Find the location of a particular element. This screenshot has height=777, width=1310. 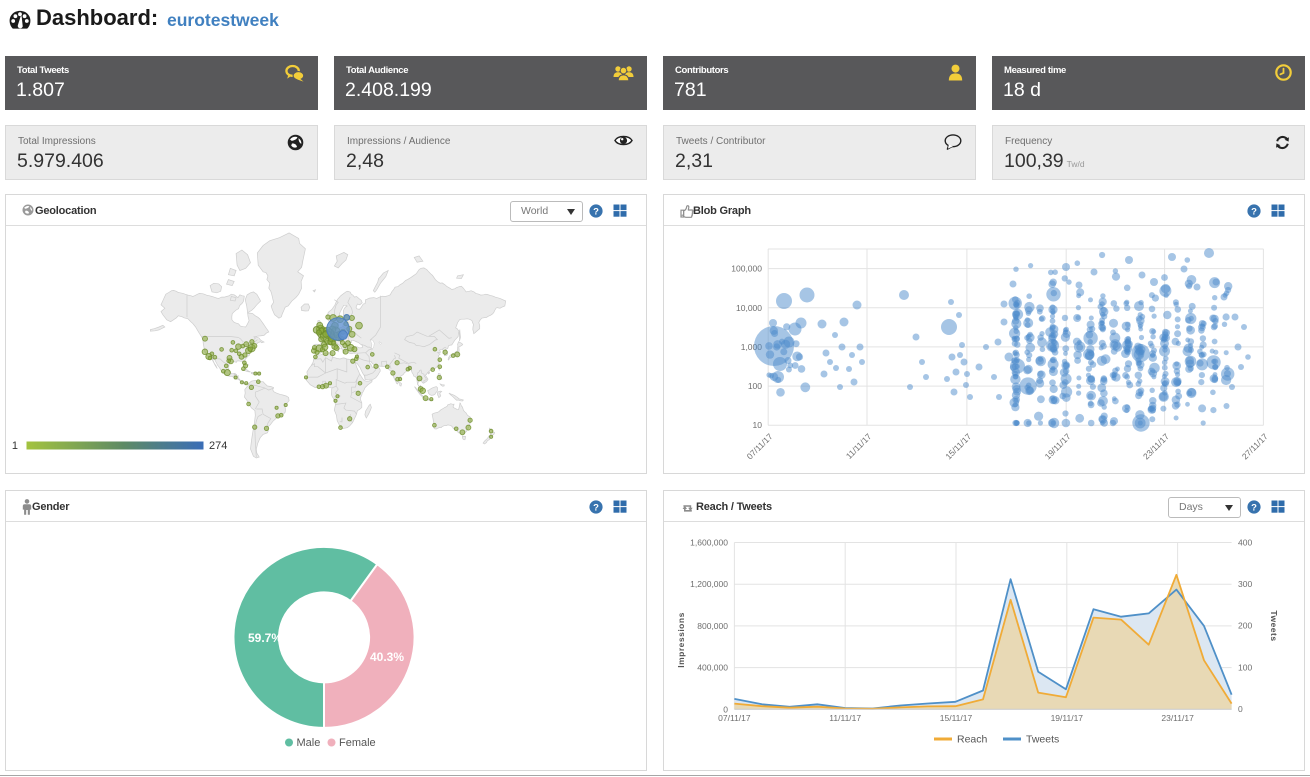

svg-text: Reach is located at coordinates (972, 740).